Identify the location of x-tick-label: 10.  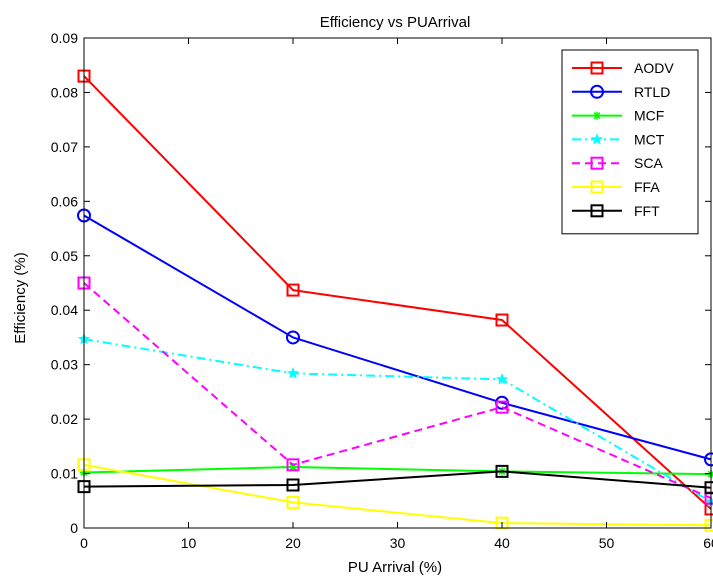
(189, 543).